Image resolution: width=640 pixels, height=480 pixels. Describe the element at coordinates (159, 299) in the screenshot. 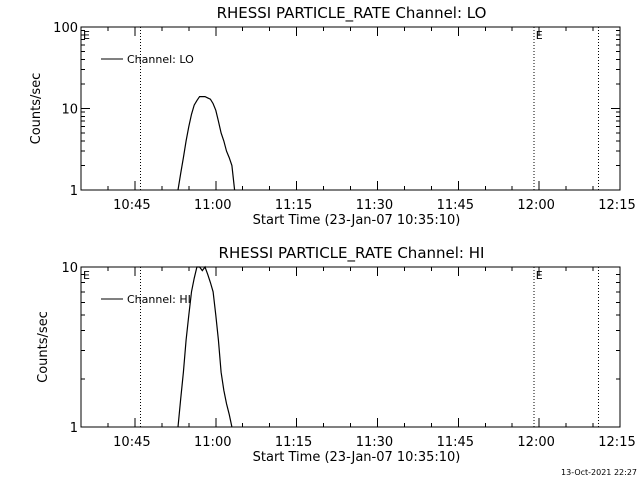

I see `legend-label: Channel: HI` at that location.